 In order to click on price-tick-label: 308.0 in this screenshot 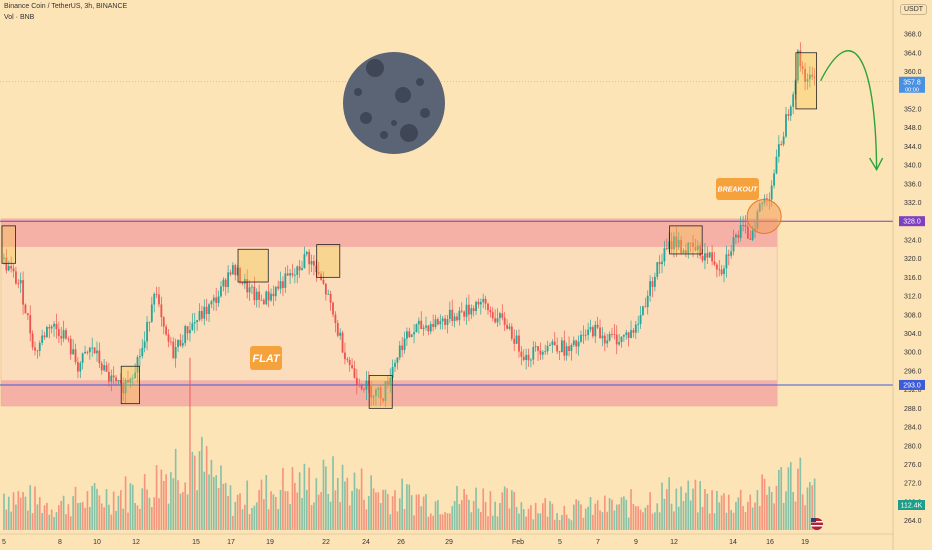, I will do `click(913, 315)`.